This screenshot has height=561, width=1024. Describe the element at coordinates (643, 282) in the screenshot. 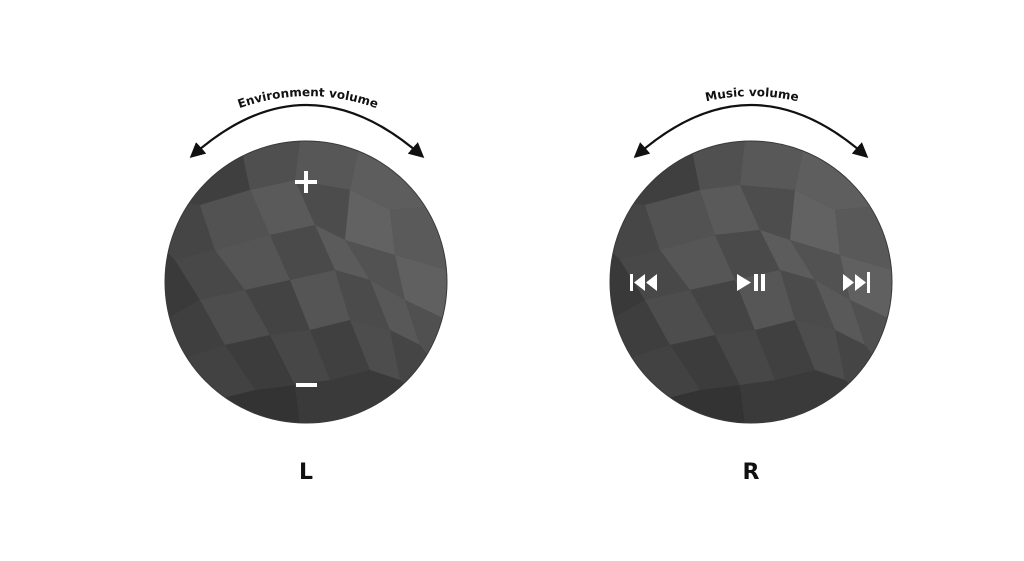

I see `previous-track-icon` at that location.